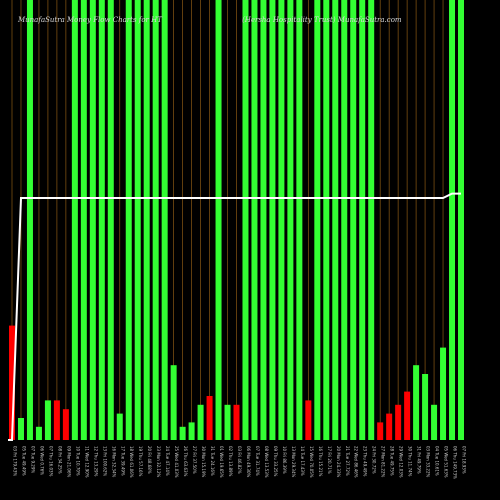  Describe the element at coordinates (257, 461) in the screenshot. I see `x-tick-label: 07 Tue 31.74%` at that location.